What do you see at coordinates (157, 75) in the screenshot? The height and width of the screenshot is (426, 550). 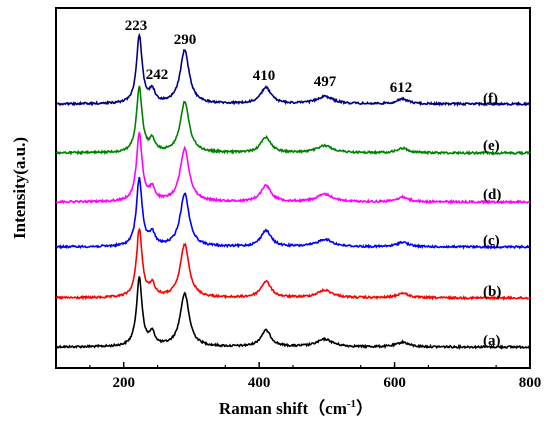 I see `peak-annotation-242: 242` at bounding box center [157, 75].